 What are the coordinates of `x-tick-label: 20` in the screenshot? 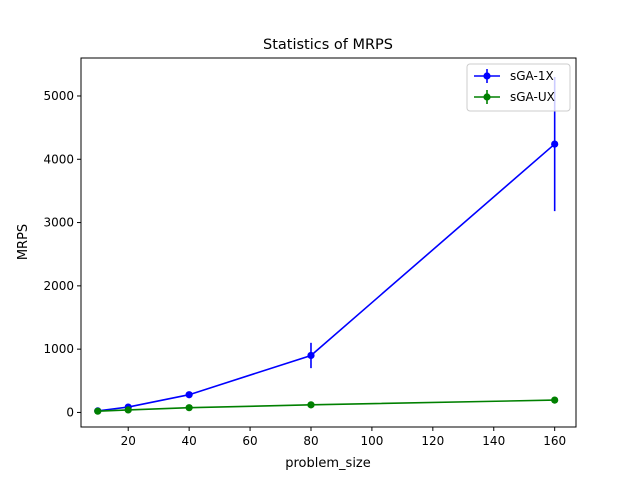 It's located at (128, 441).